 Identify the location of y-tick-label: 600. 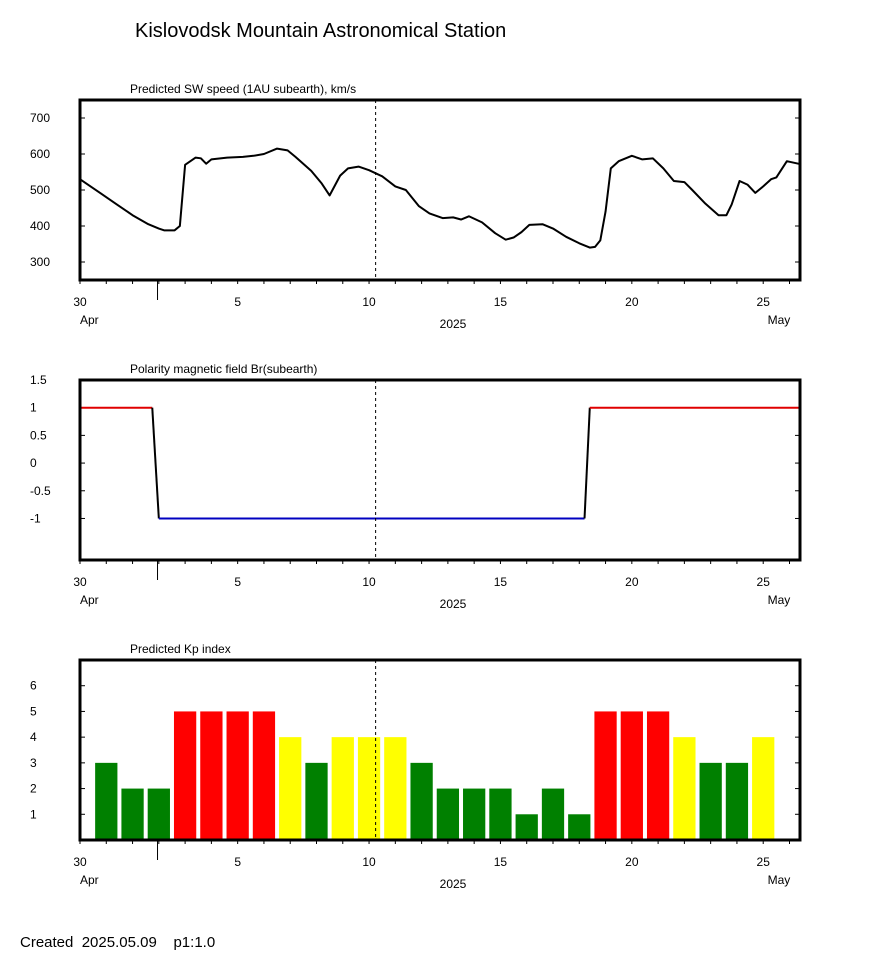
(40, 154).